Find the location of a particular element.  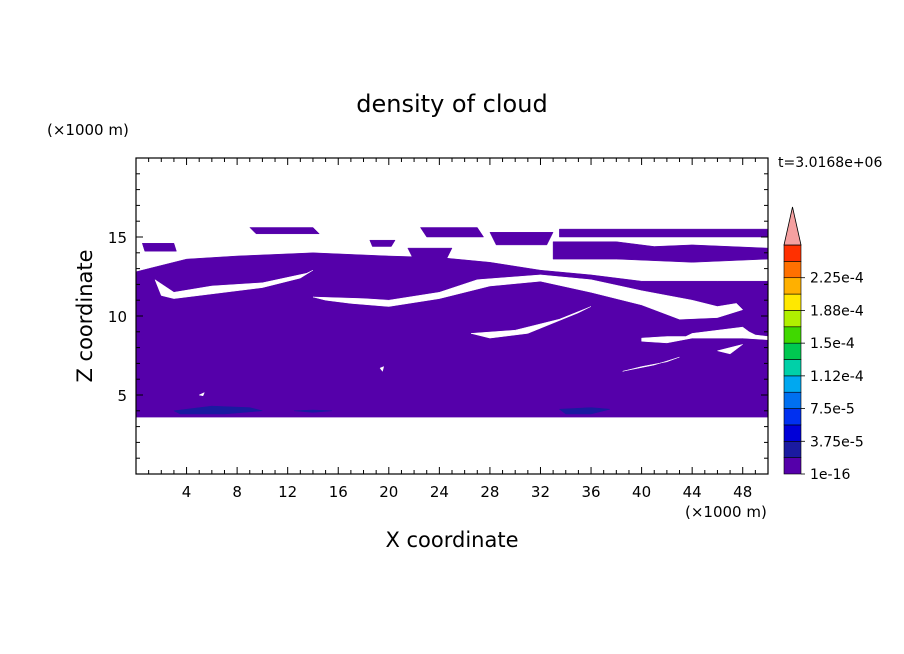

colorbar-label: 1.5e-4 is located at coordinates (832, 344).